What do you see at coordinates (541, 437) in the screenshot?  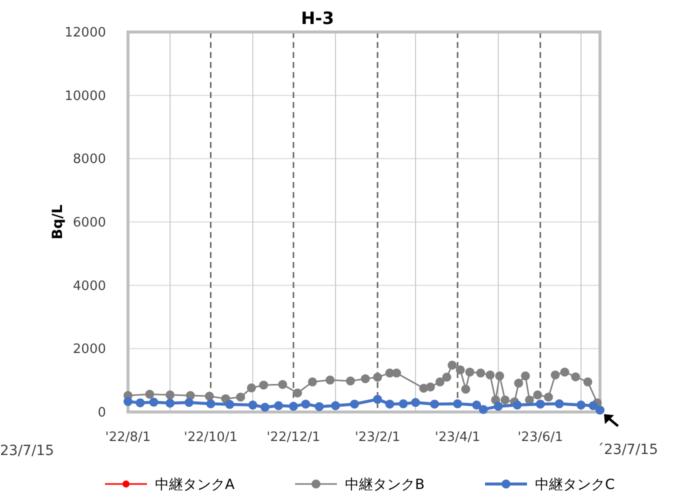 I see `x-tick-label: '23/6/1` at bounding box center [541, 437].